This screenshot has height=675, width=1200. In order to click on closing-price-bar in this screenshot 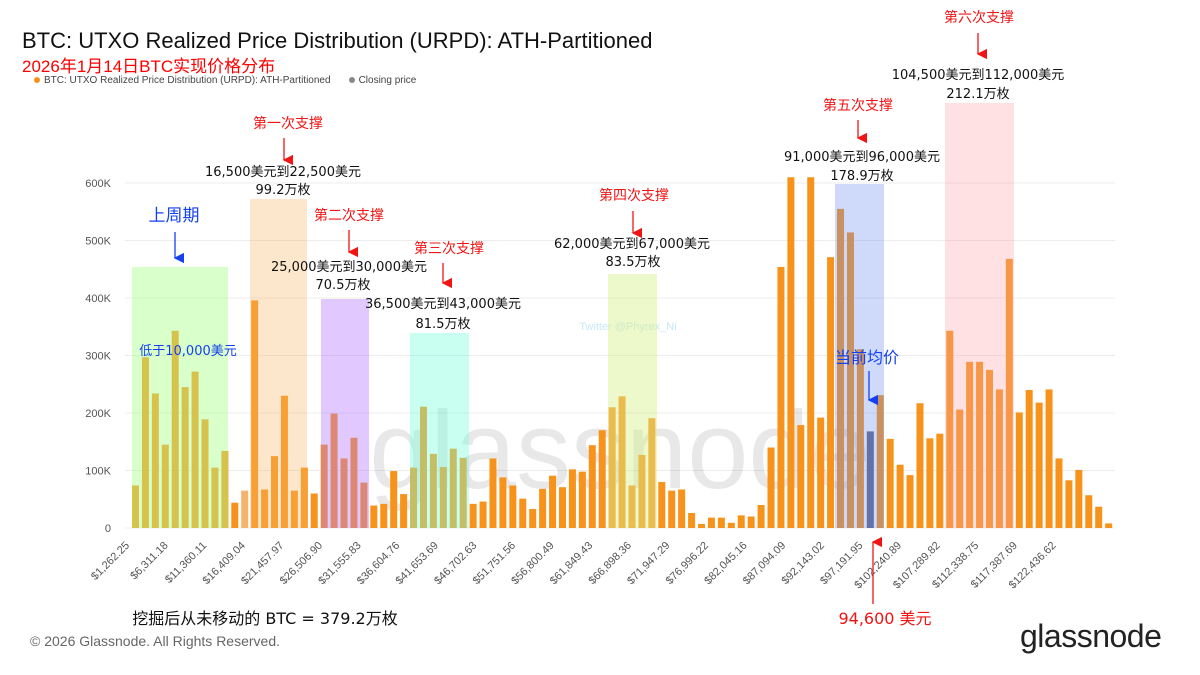, I will do `click(870, 479)`.